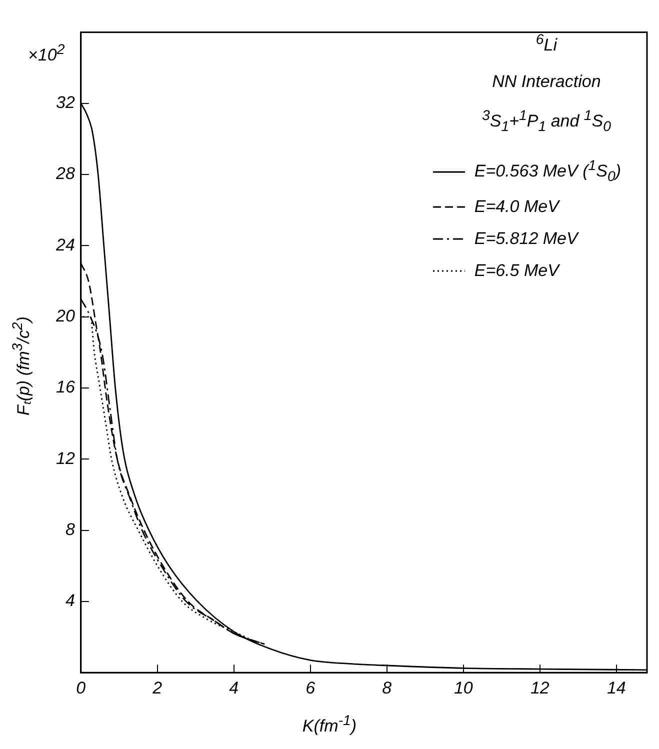 The image size is (659, 749). I want to click on x-tick-label: 8, so click(387, 688).